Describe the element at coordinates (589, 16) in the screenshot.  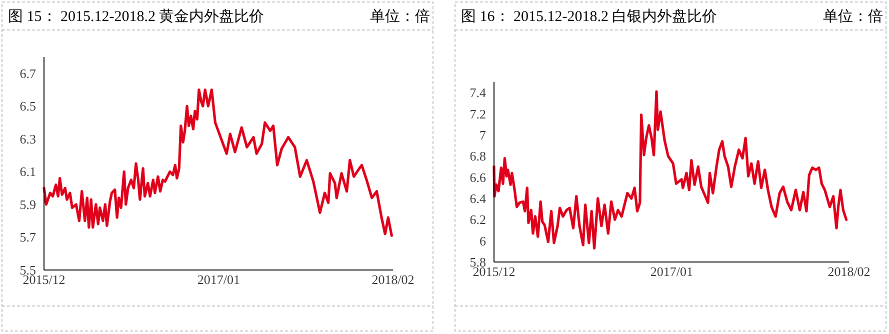
I see `chart-title: 图 16： 2015.12-2018.2 白银内外盘比价` at that location.